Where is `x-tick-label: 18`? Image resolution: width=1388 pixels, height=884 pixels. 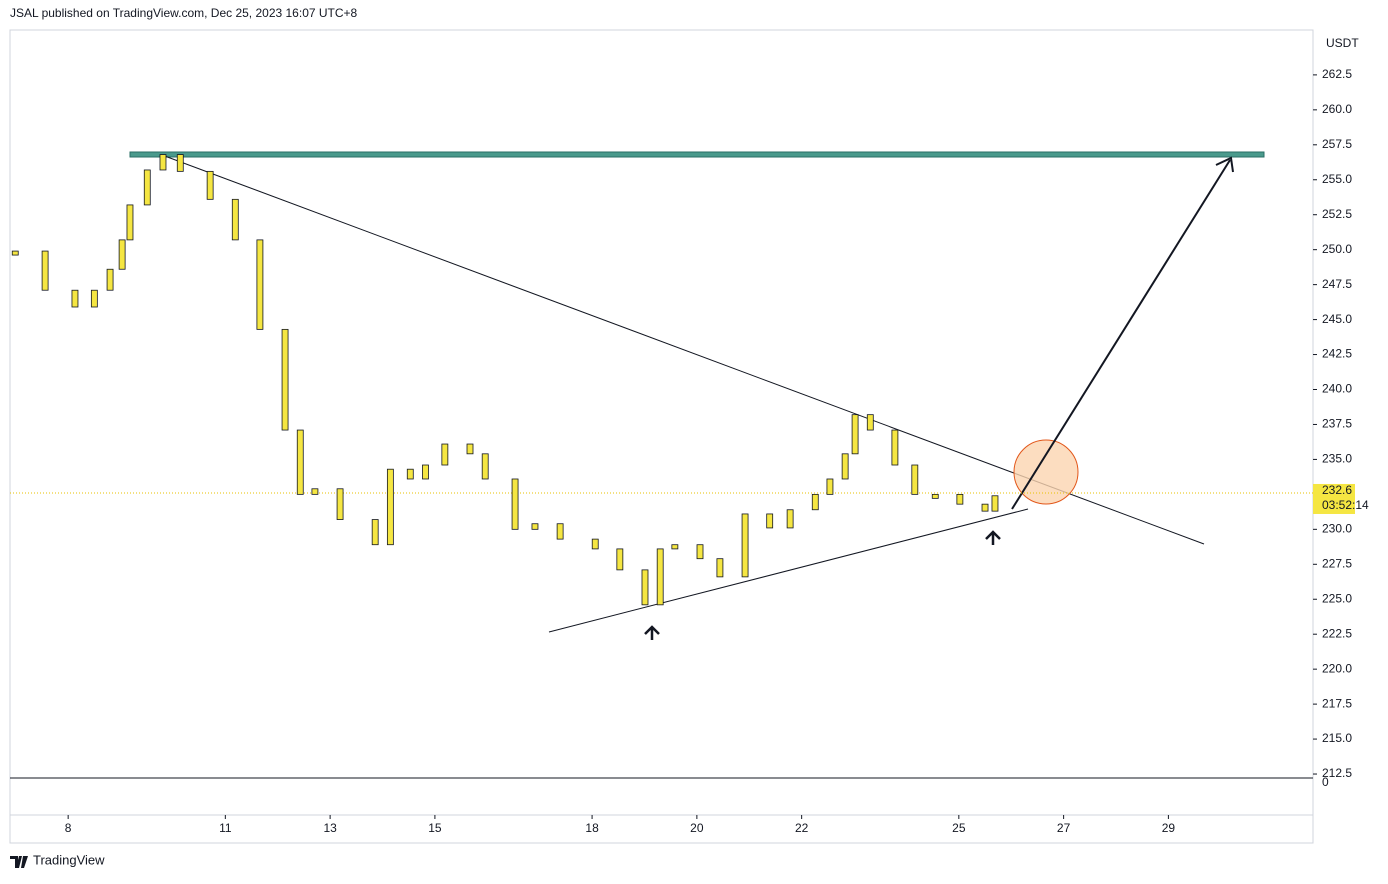 x-tick-label: 18 is located at coordinates (592, 828).